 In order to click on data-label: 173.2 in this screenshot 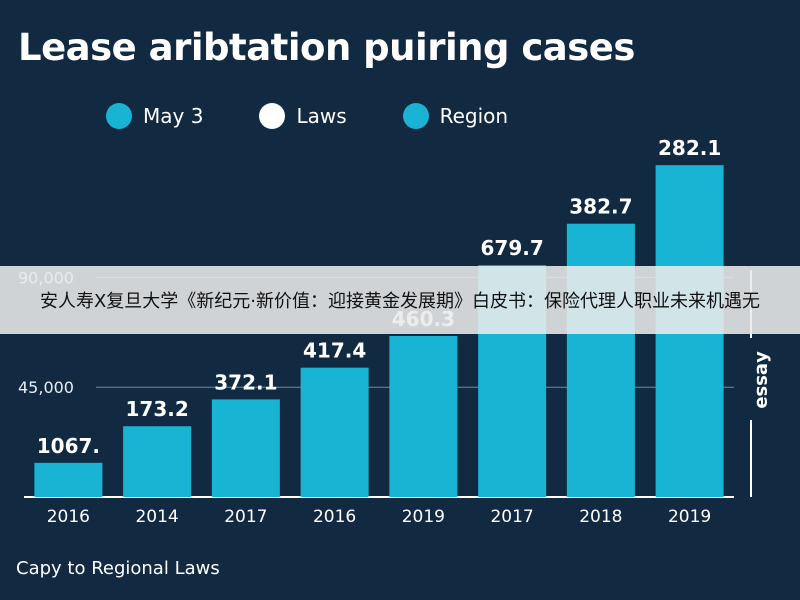, I will do `click(156, 409)`.